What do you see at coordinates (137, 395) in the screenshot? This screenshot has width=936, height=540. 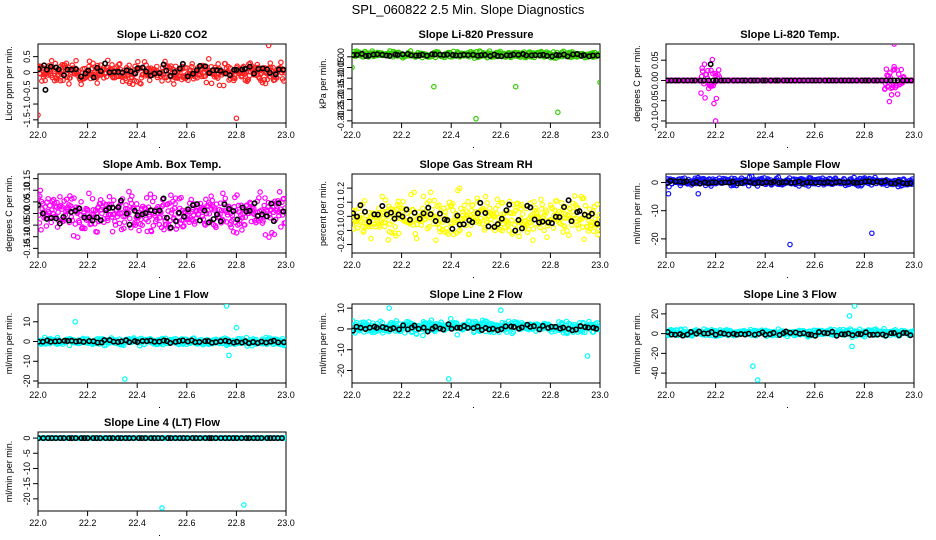 I see `x-tick-label: 22.4` at bounding box center [137, 395].